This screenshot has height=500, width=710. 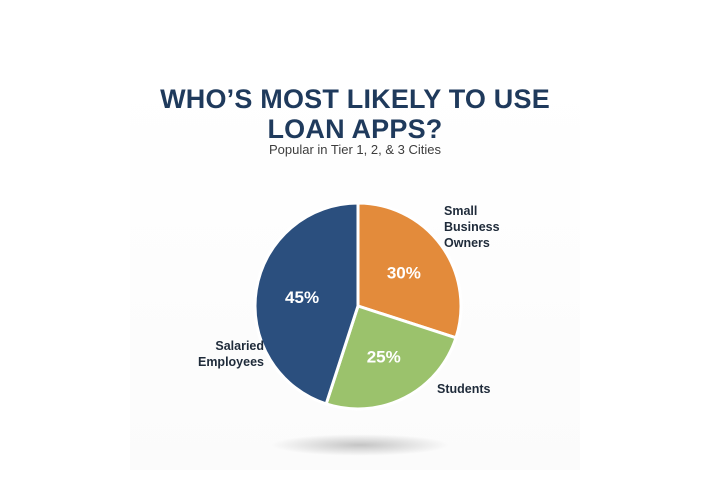 I want to click on chart-title-line-1: WHO’S MOST LIKELY TO USE, so click(x=355, y=99).